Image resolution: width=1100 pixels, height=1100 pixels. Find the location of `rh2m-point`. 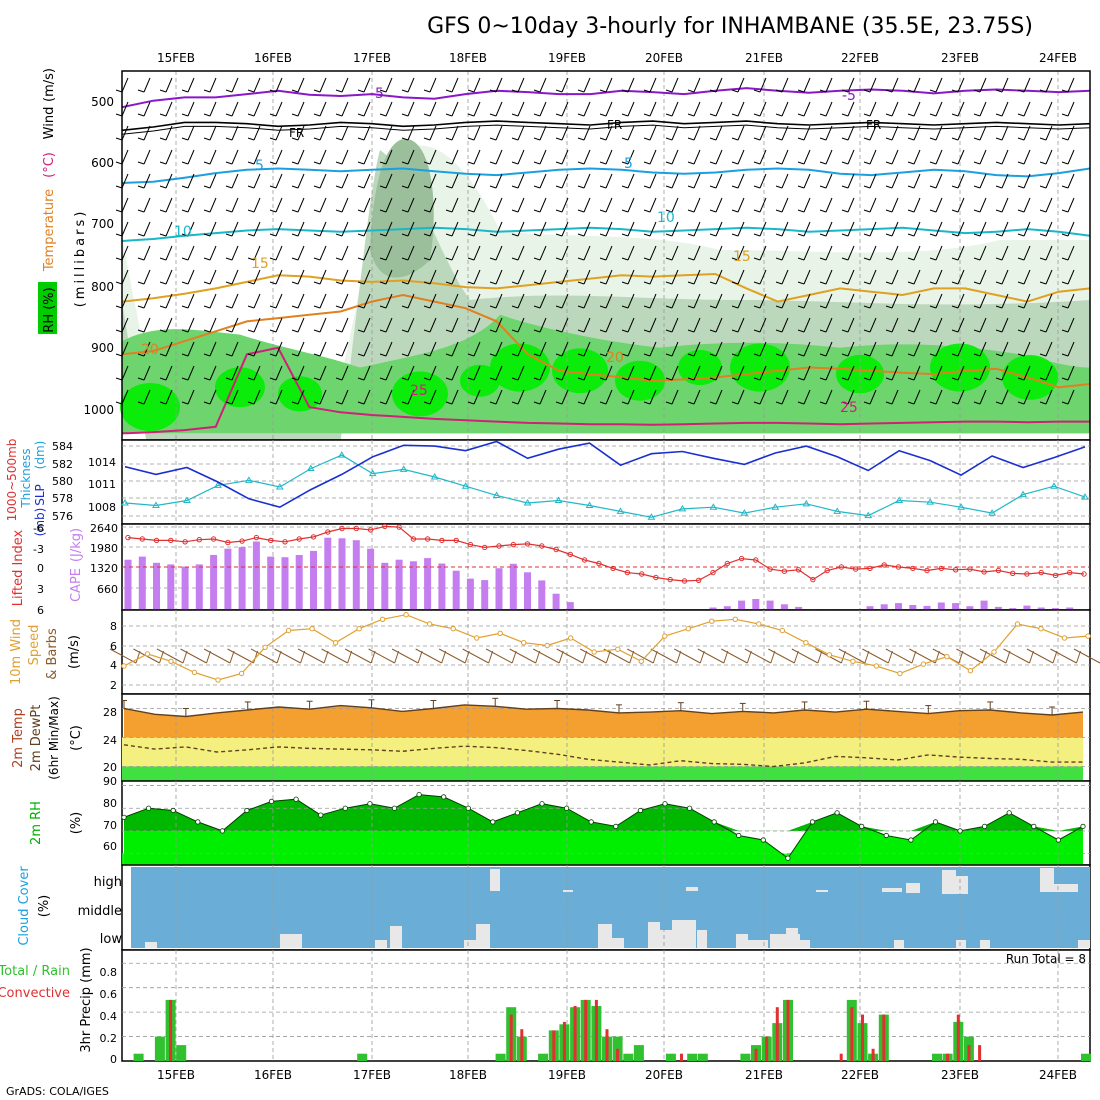

rh2m-point is located at coordinates (419, 794).